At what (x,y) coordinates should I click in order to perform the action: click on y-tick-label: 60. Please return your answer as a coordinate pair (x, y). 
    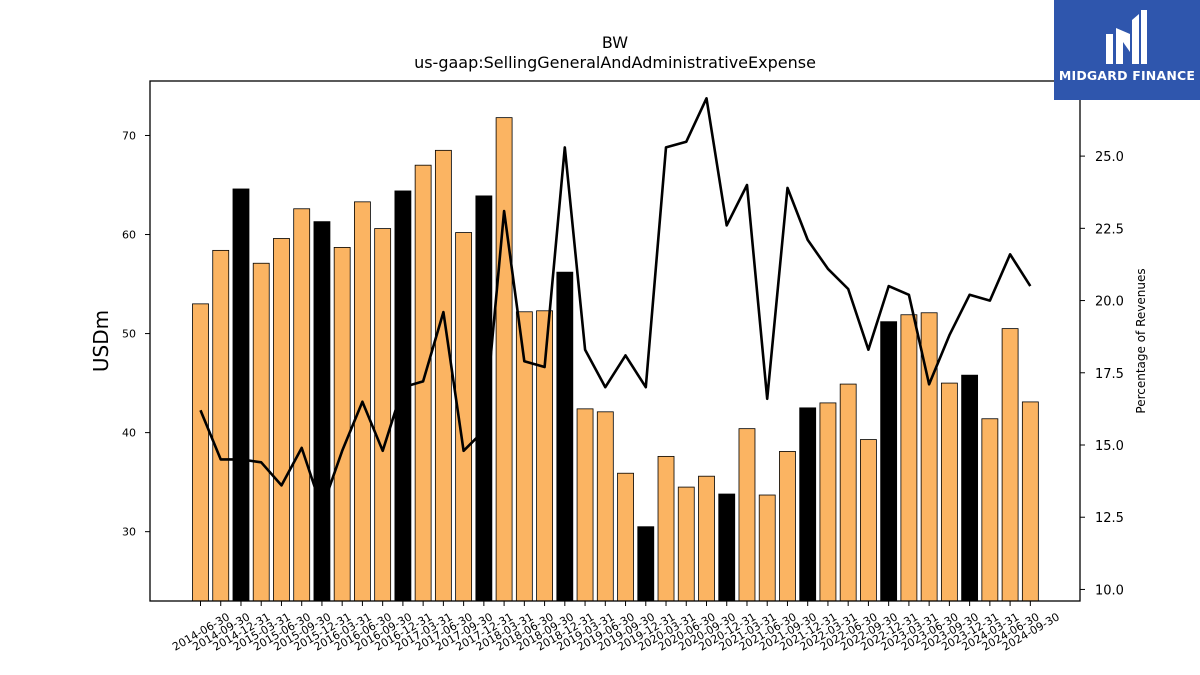
    Looking at the image, I should click on (129, 235).